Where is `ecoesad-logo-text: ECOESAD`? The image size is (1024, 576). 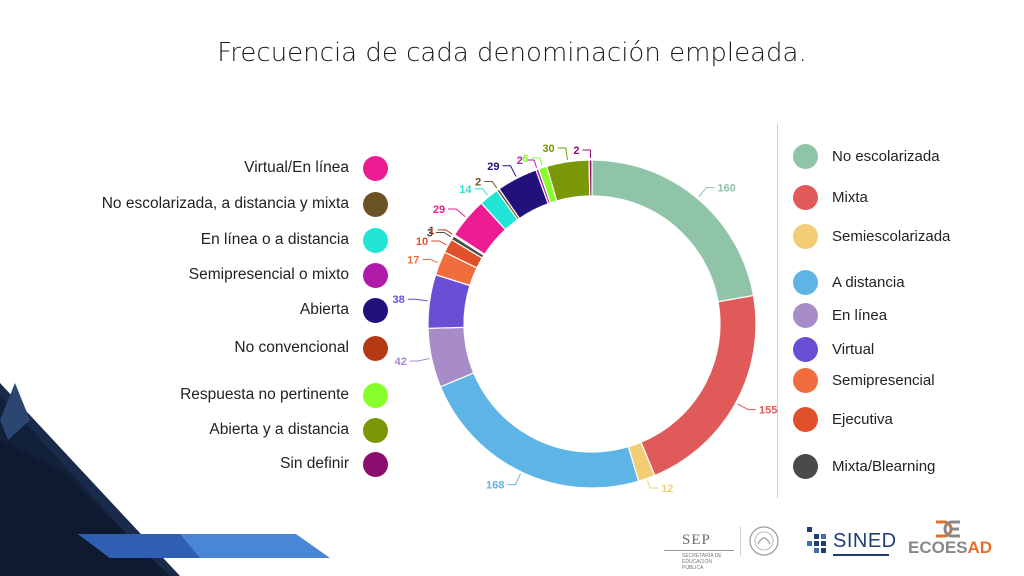 ecoesad-logo-text: ECOESAD is located at coordinates (950, 548).